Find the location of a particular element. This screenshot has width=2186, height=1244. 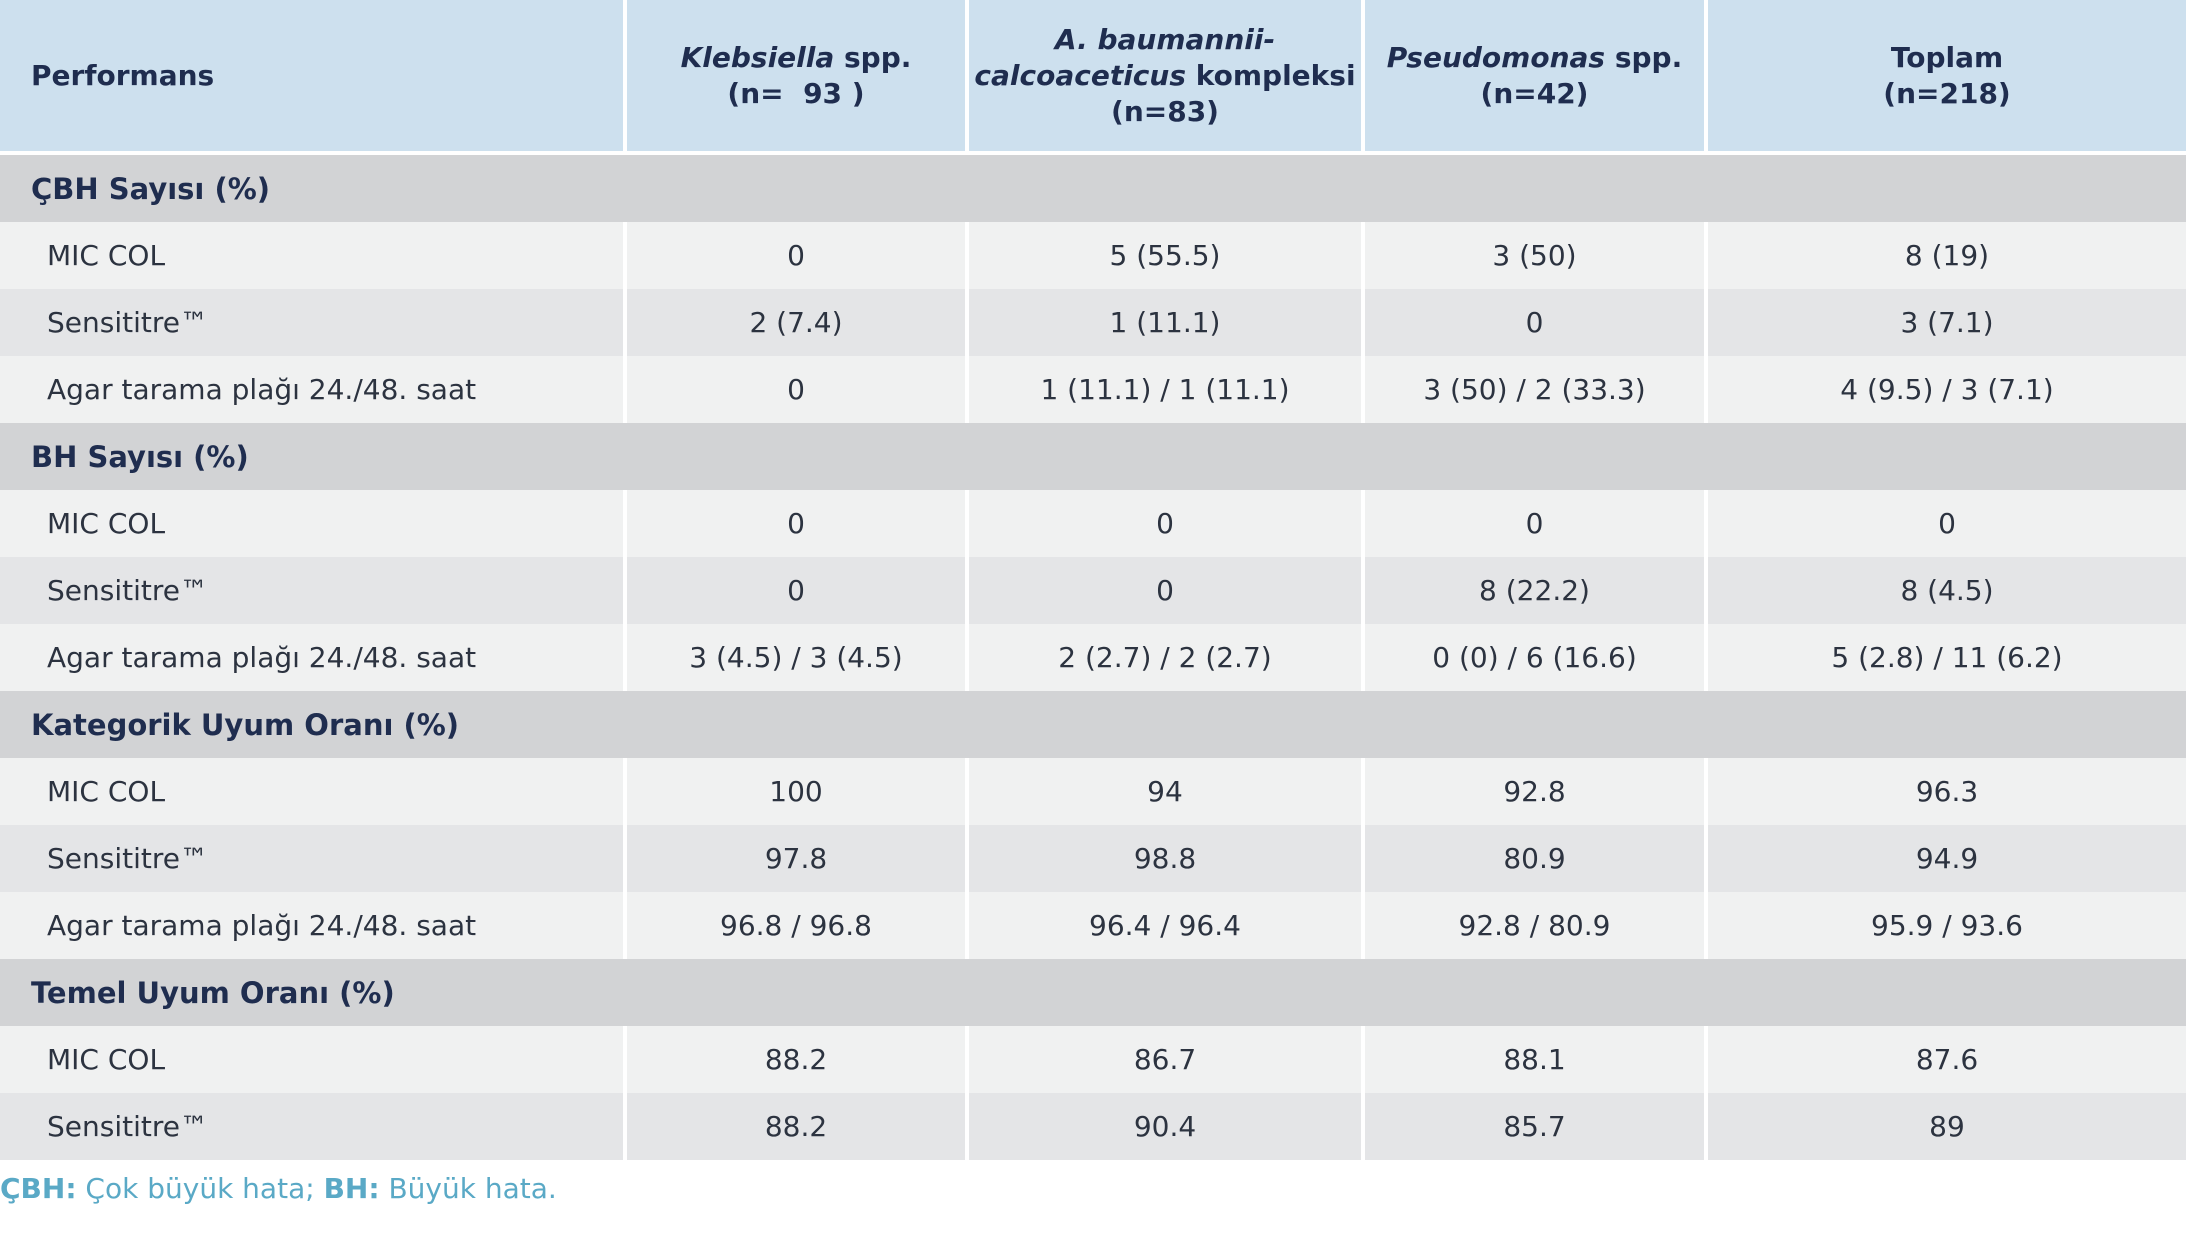

cell-value: 2 (7.4) is located at coordinates (795, 322).